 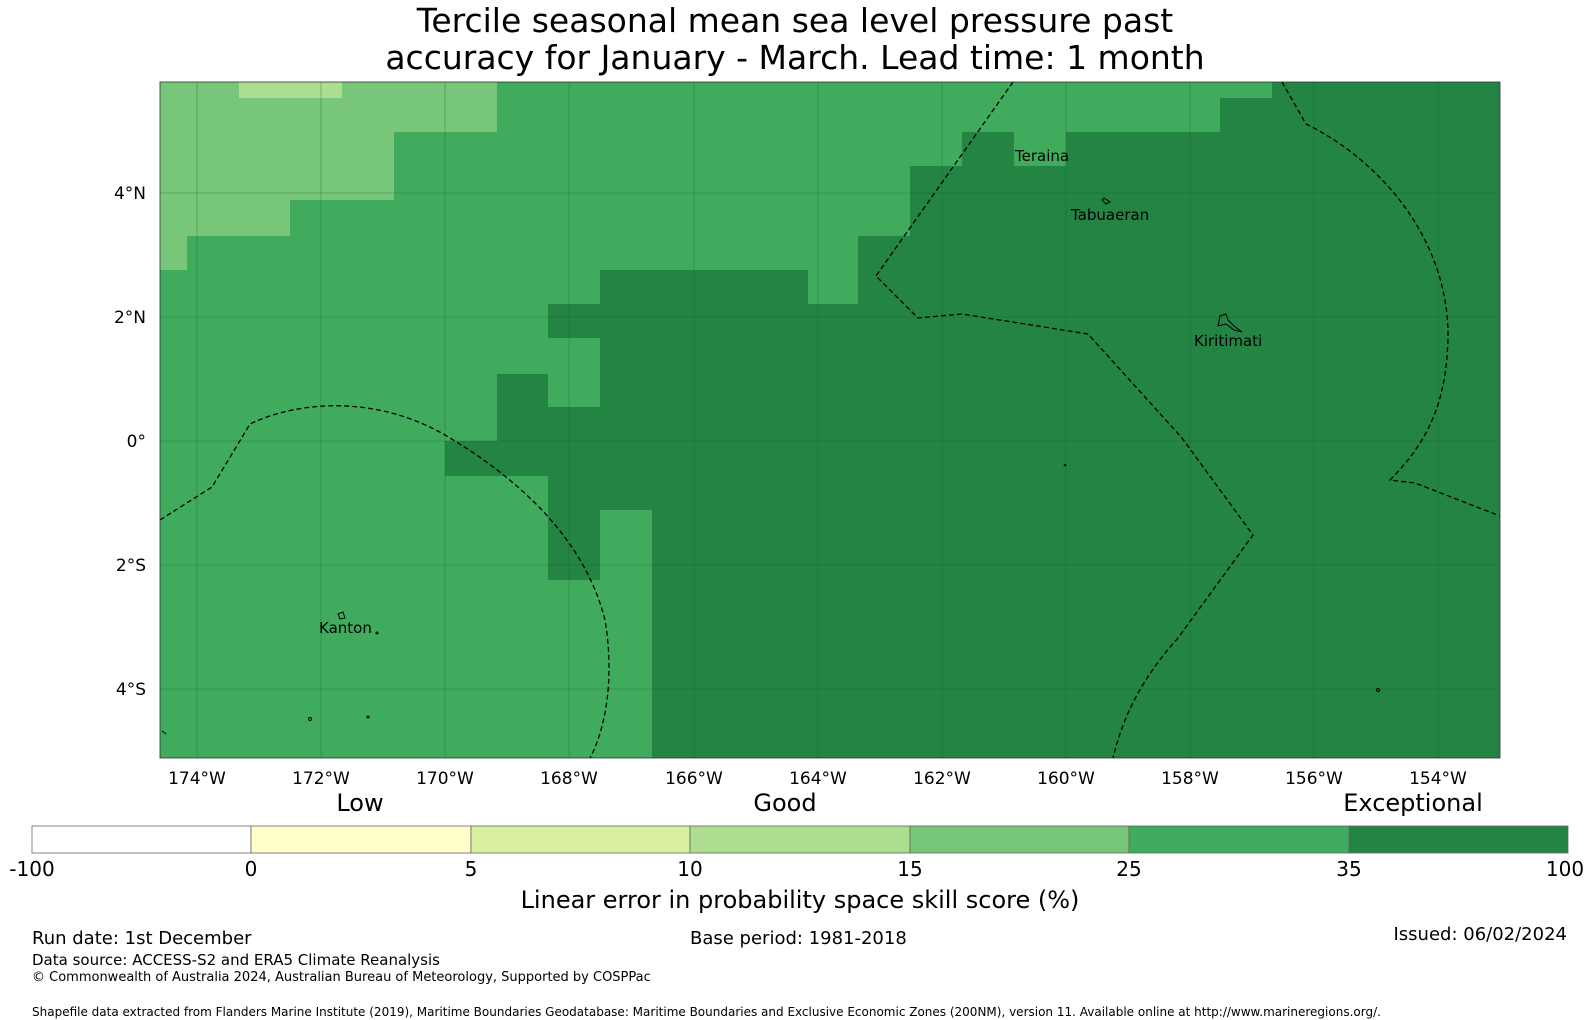 I want to click on place-label-tabuaeran: Tabuaeran, so click(x=1109, y=215).